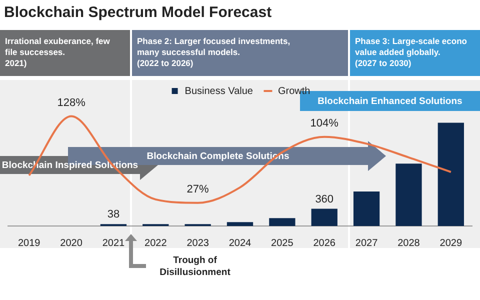 This screenshot has height=300, width=480. Describe the element at coordinates (71, 243) in the screenshot. I see `x-tick-label: 2020` at that location.